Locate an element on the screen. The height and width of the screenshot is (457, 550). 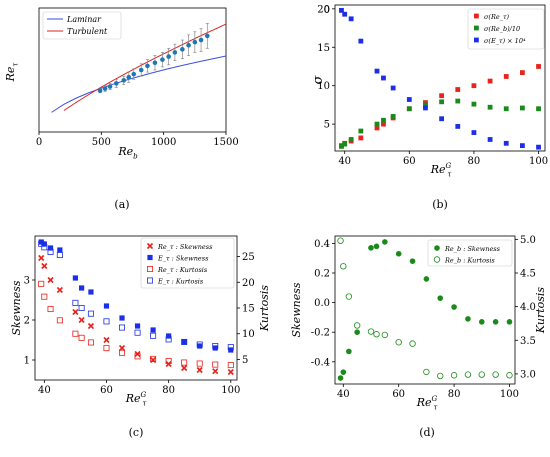
plot-frame-d is located at coordinates (425, 310).